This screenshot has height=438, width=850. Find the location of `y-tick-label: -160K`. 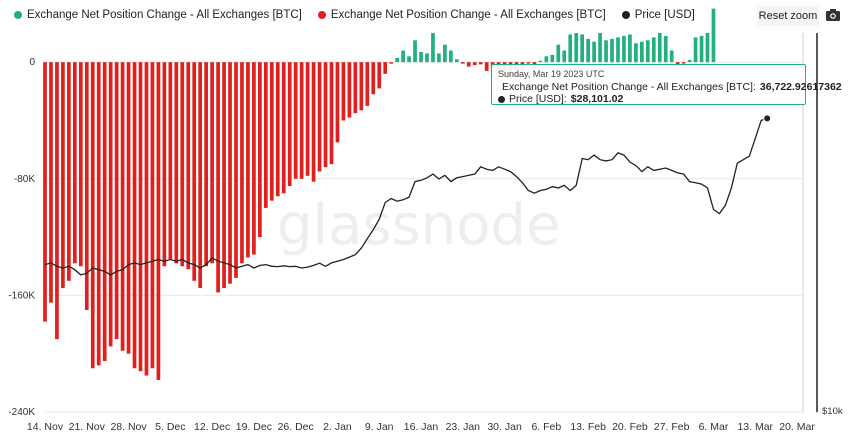

y-tick-label: -160K is located at coordinates (21, 295).